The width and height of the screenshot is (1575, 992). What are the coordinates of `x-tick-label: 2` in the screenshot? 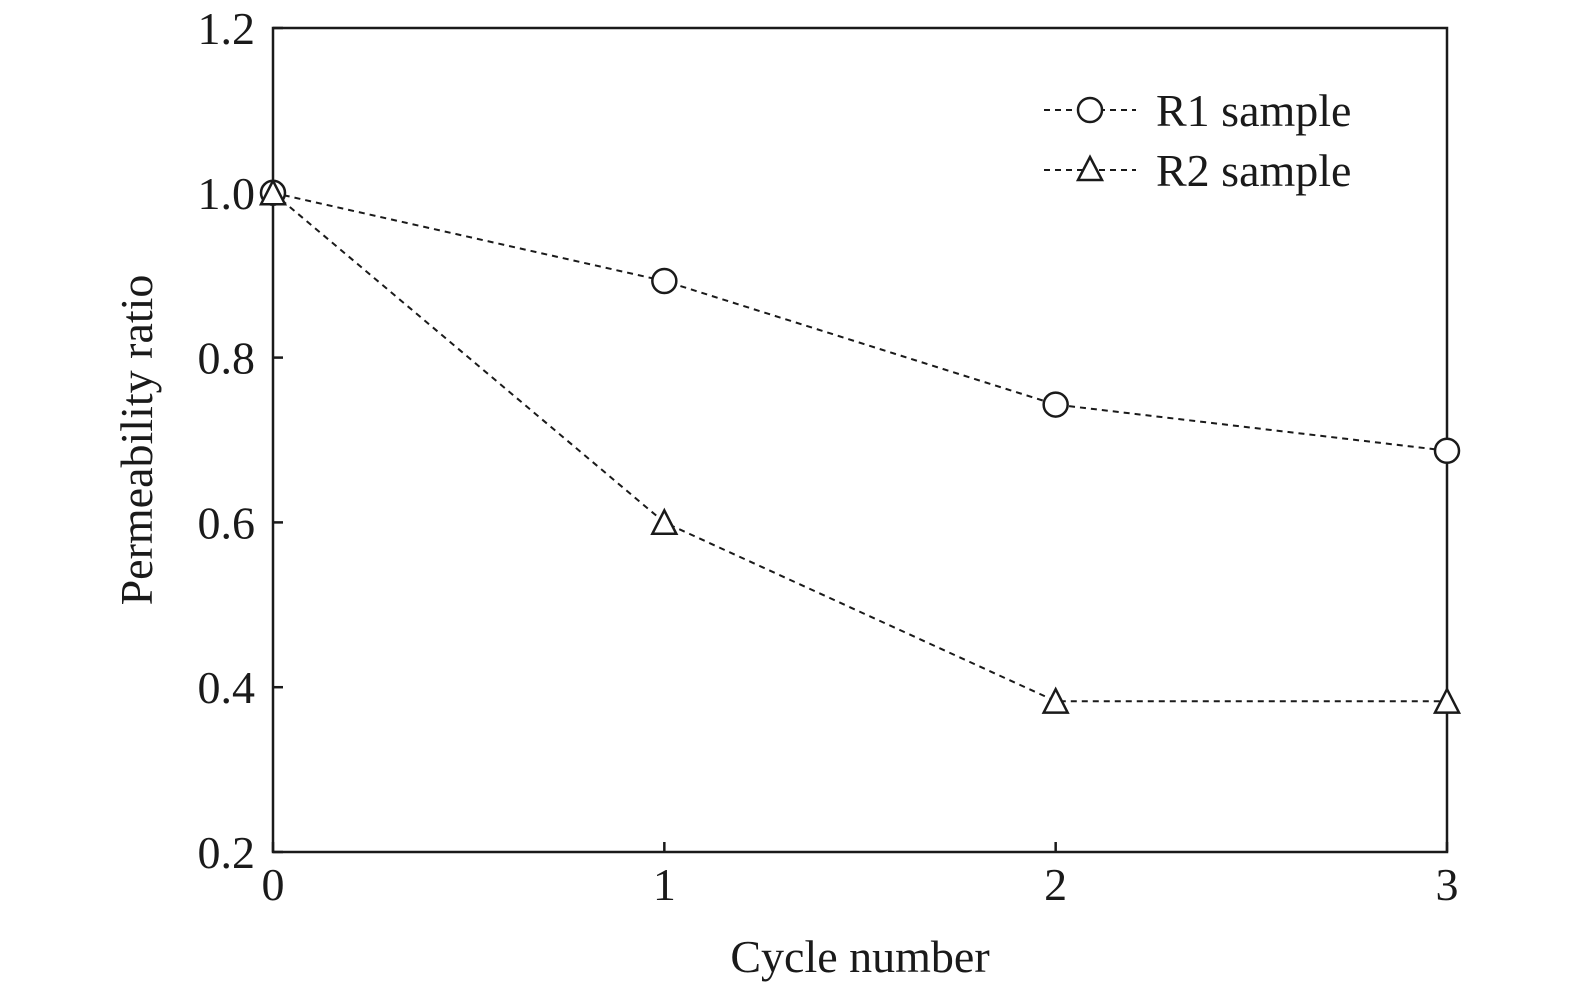 It's located at (1055, 884).